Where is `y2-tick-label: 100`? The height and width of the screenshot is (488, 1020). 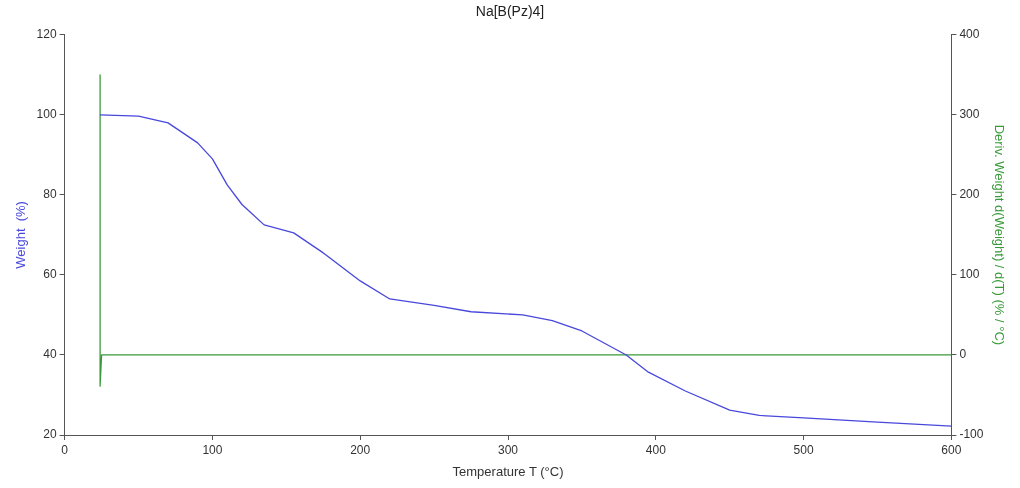
y2-tick-label: 100 is located at coordinates (969, 274).